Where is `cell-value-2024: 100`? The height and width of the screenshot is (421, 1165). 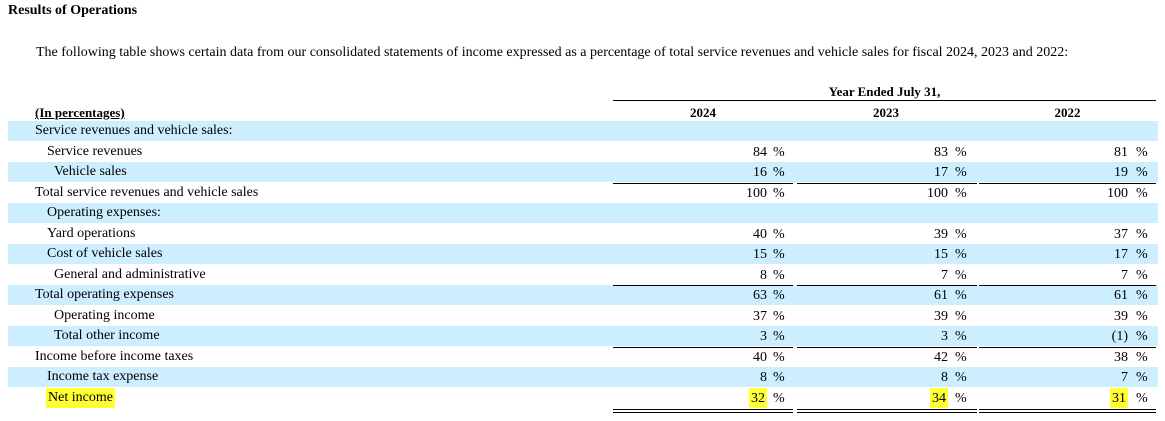 cell-value-2024: 100 is located at coordinates (756, 193).